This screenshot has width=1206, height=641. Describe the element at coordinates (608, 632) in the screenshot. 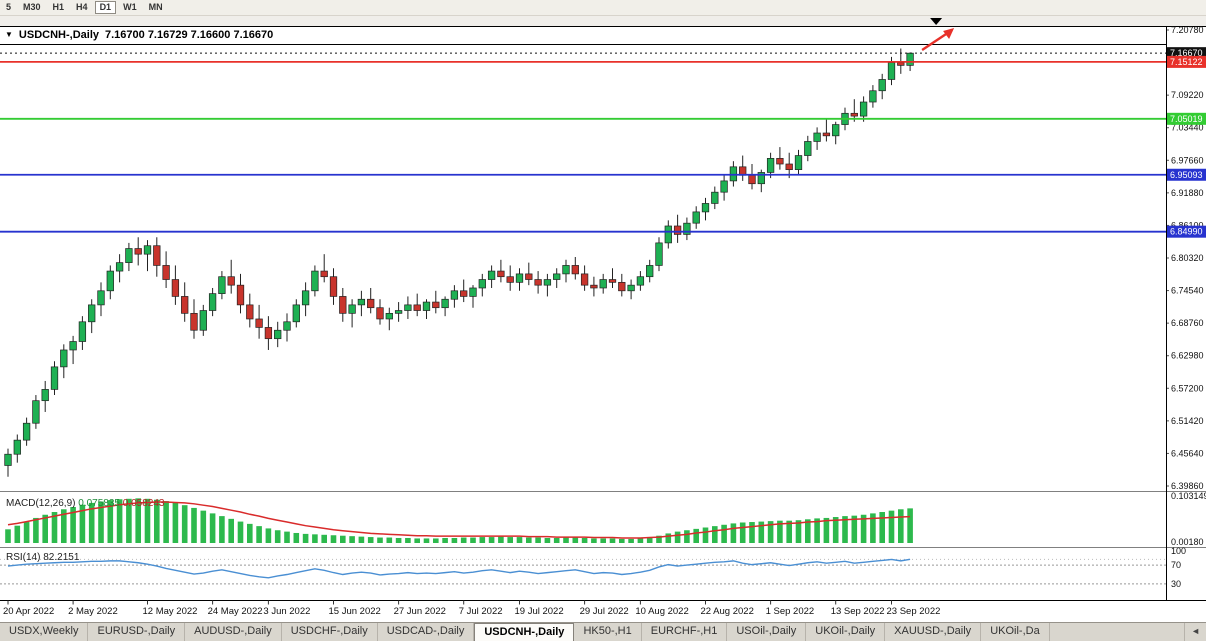

I see `symbol-tab-hk50-h1: HK50-,H1` at that location.